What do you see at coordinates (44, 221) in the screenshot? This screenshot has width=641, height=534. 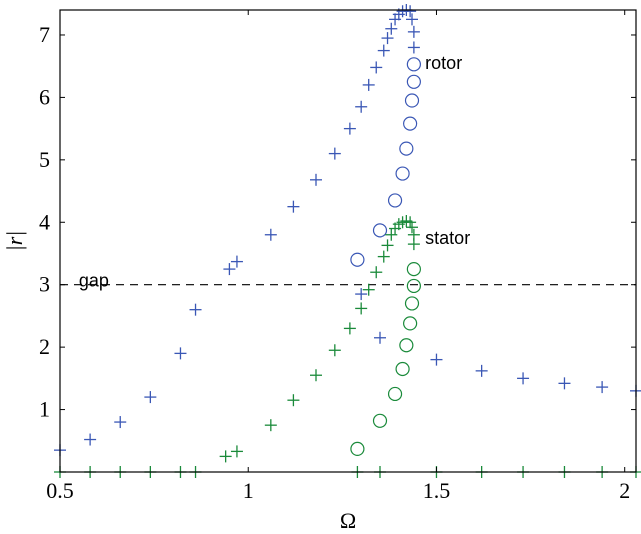 I see `y-tick-label: 4` at bounding box center [44, 221].